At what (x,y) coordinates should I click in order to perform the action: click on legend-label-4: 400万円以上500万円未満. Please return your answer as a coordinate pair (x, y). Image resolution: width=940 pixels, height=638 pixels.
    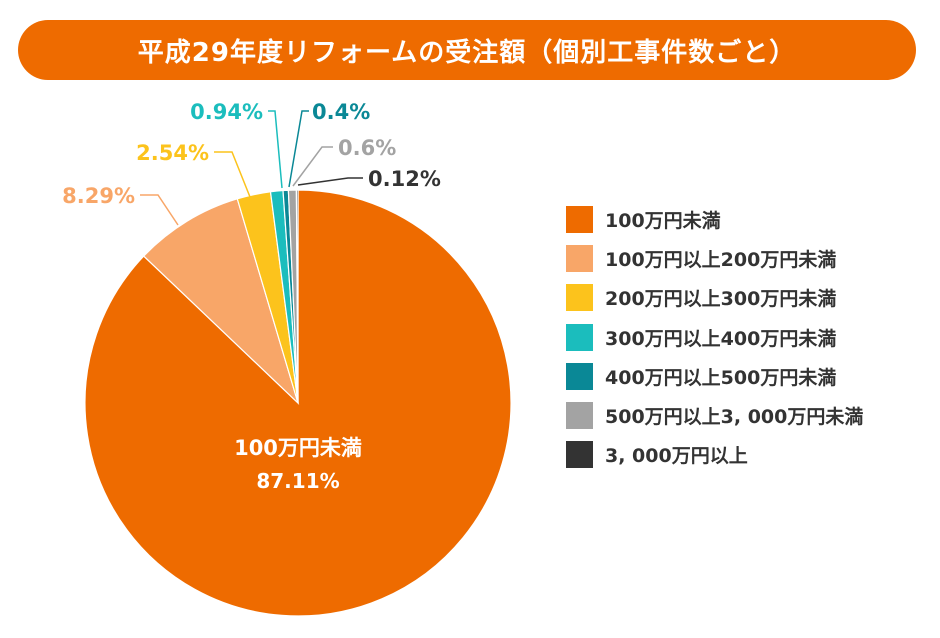
    Looking at the image, I should click on (721, 377).